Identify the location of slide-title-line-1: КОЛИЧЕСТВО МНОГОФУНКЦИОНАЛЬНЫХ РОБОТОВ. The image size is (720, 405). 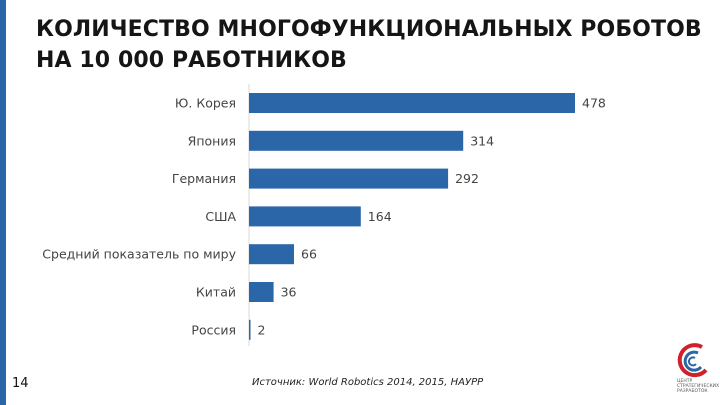
(369, 29).